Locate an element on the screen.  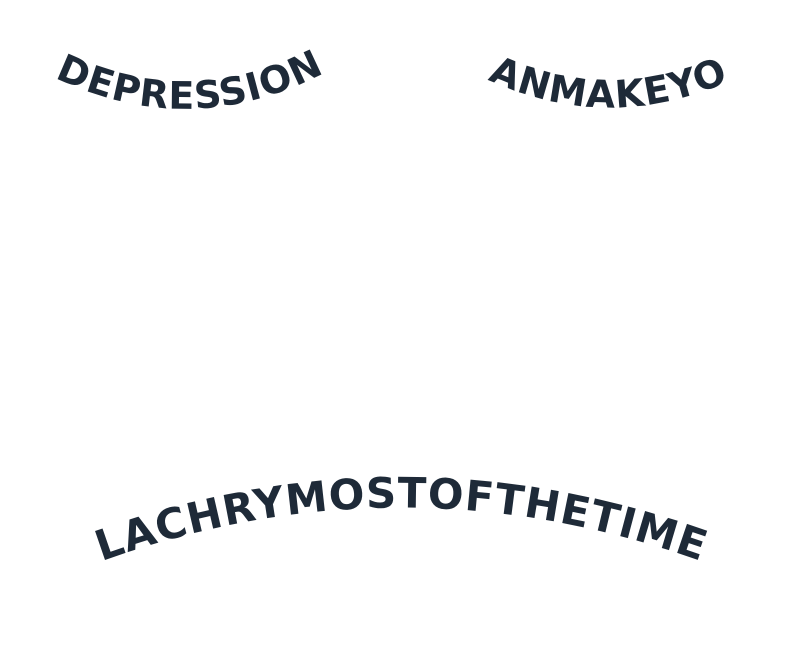
phrase-bottom-text: LACHRYMOSTOFTHETIME is located at coordinates (401, 519).